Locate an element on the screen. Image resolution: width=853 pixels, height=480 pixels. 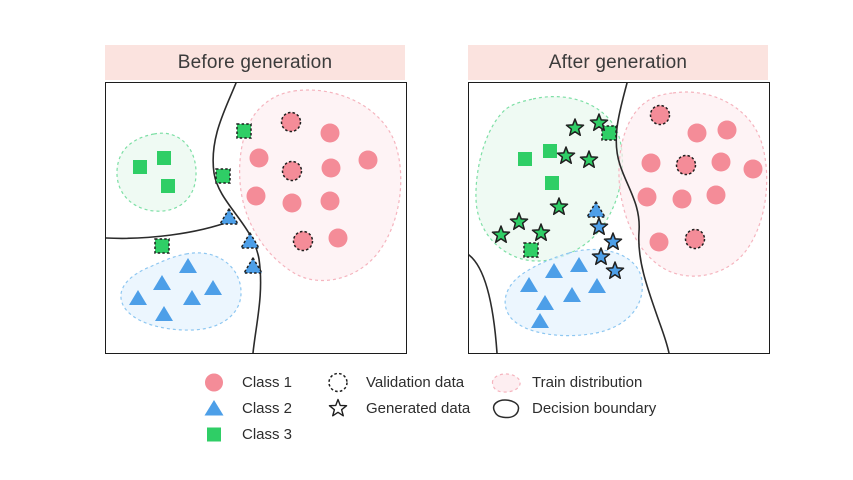
train-distribution-blob-legend-swatch is located at coordinates (506, 382).